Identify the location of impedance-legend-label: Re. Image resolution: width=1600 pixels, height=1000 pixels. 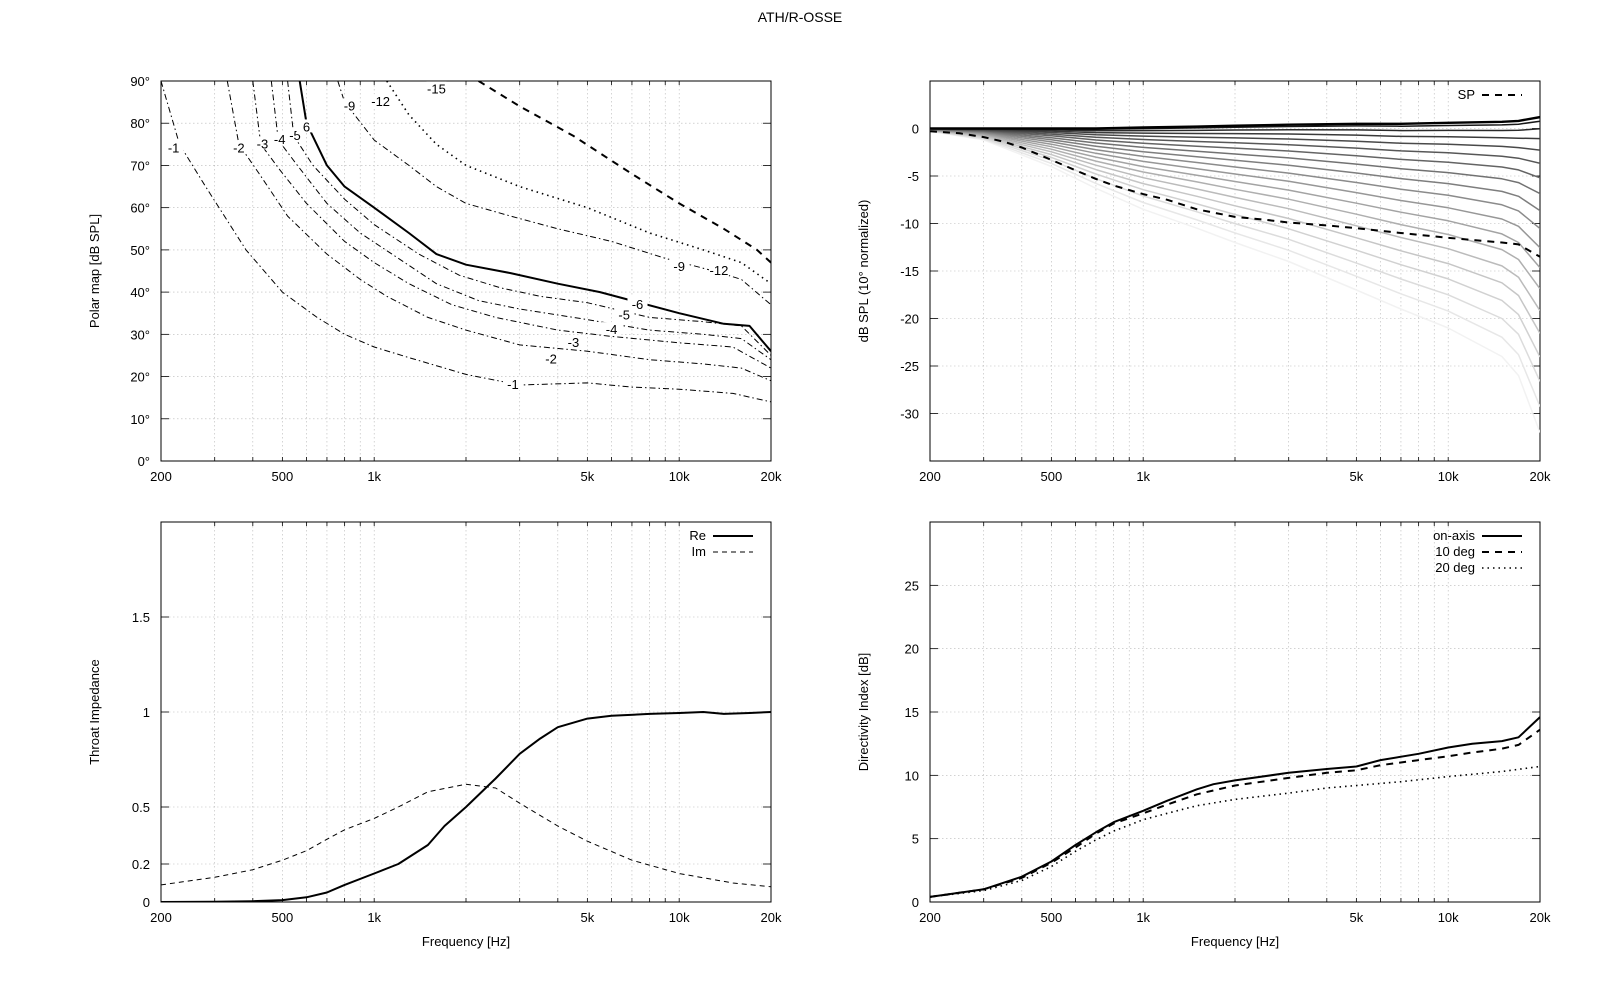
(697, 535).